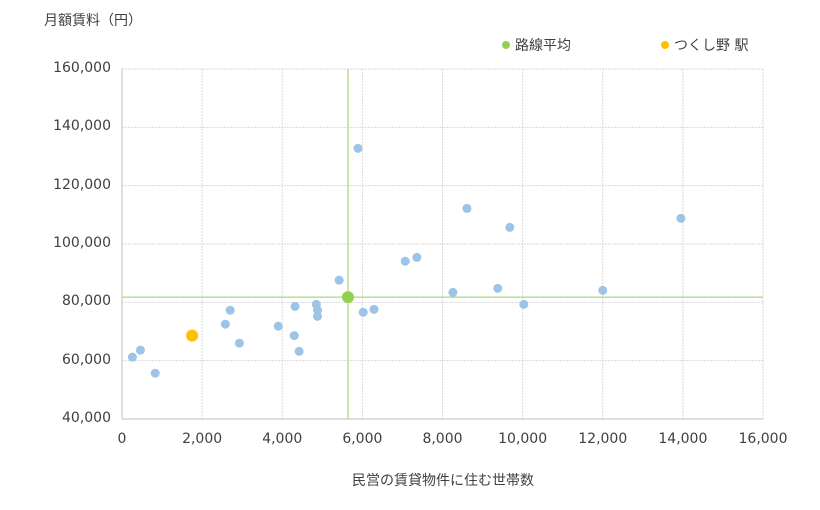 The height and width of the screenshot is (510, 820). Describe the element at coordinates (665, 45) in the screenshot. I see `legend-yellow-dot-icon` at that location.